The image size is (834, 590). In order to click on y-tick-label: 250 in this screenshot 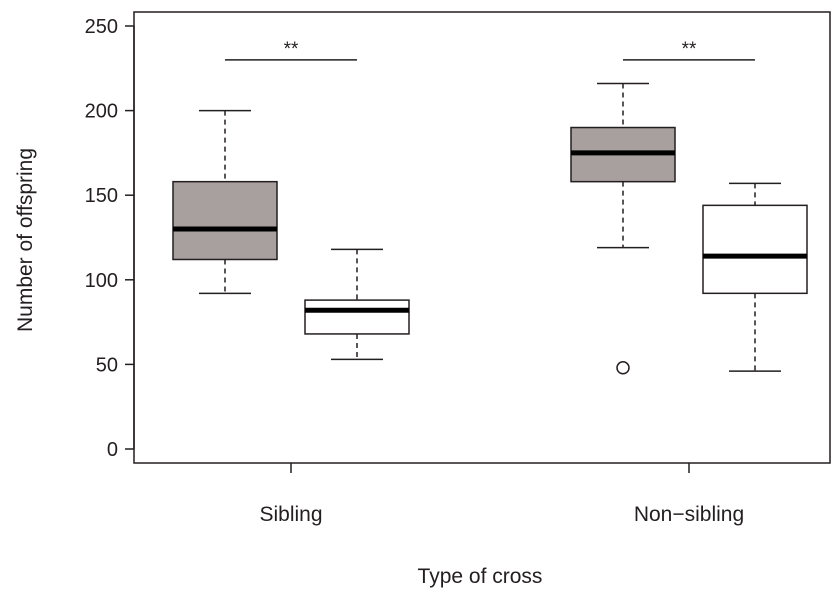, I will do `click(101, 27)`.